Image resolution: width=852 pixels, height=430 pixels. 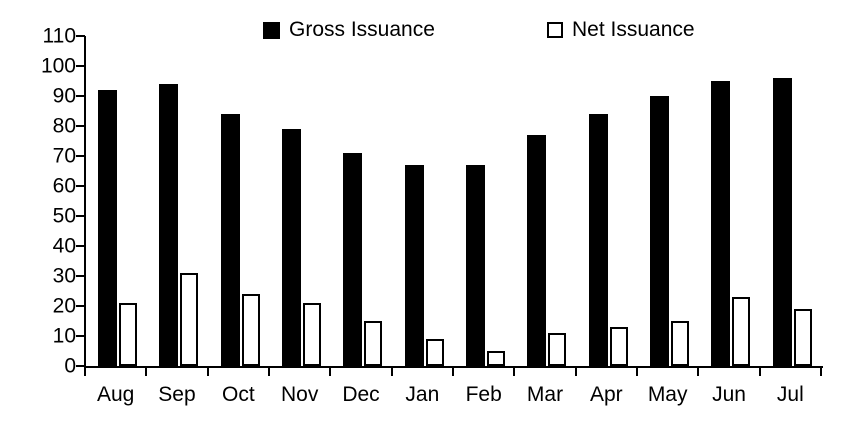 What do you see at coordinates (189, 319) in the screenshot?
I see `bar-net-sep` at bounding box center [189, 319].